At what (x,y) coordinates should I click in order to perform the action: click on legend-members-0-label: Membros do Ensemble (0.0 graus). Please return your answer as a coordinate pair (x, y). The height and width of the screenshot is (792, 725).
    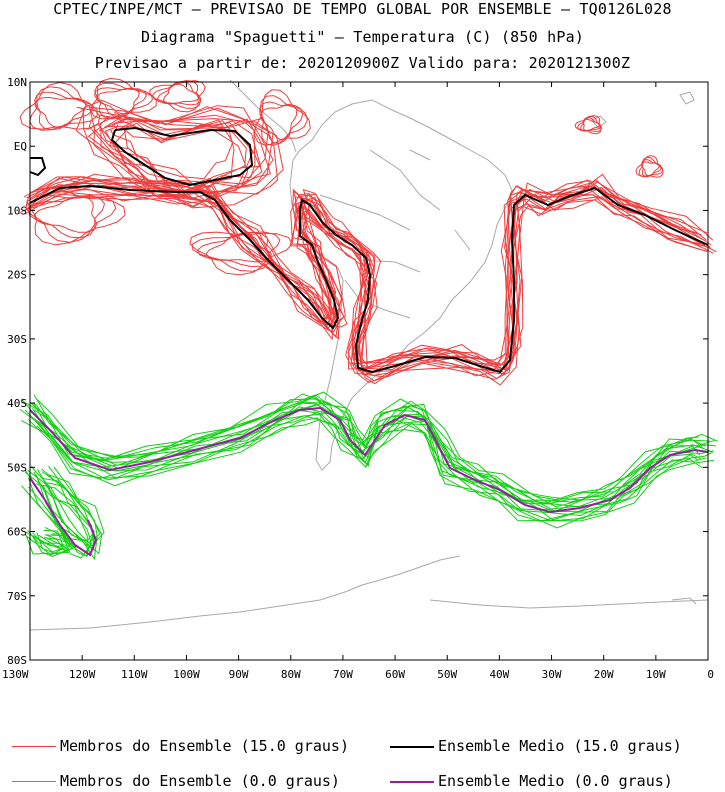
    Looking at the image, I should click on (200, 781).